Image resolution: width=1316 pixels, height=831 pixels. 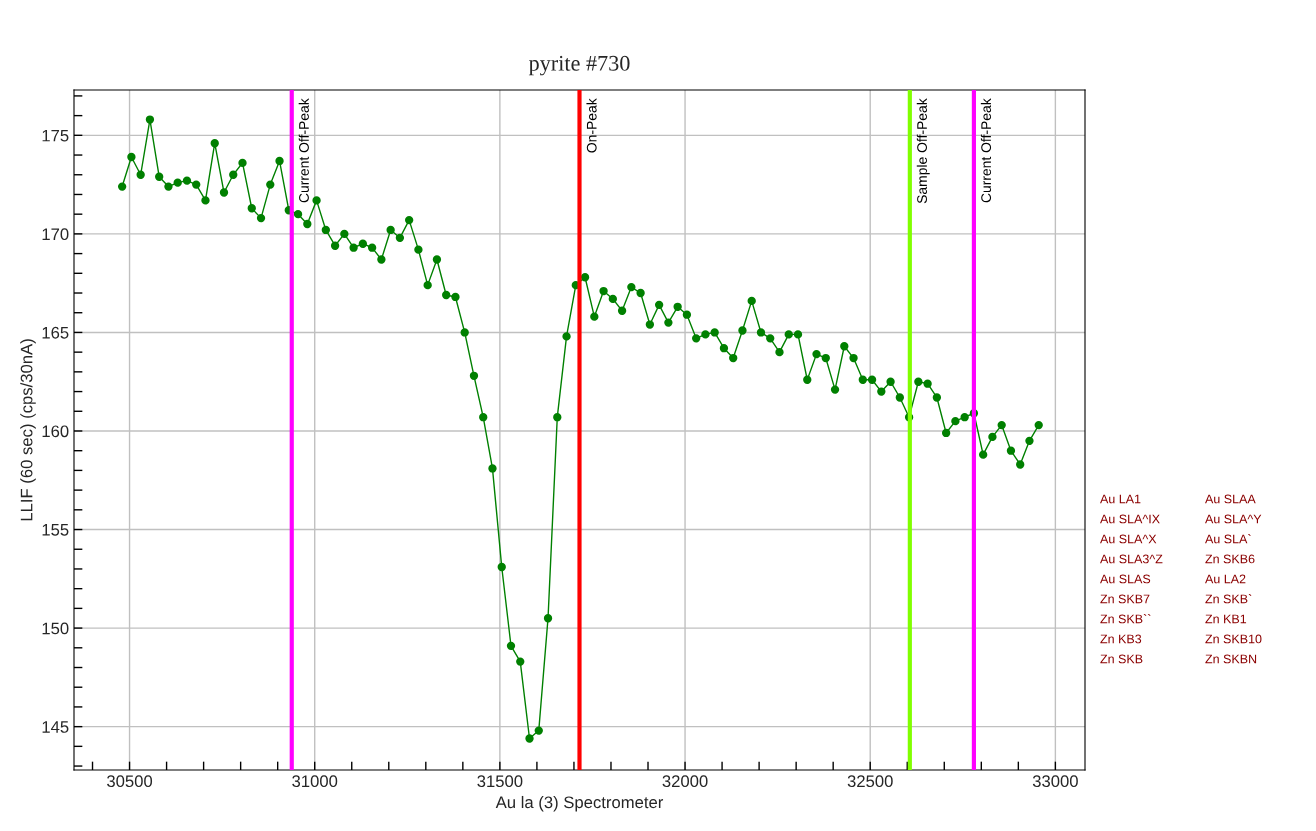 What do you see at coordinates (870, 781) in the screenshot?
I see `x-tick-label: 32500` at bounding box center [870, 781].